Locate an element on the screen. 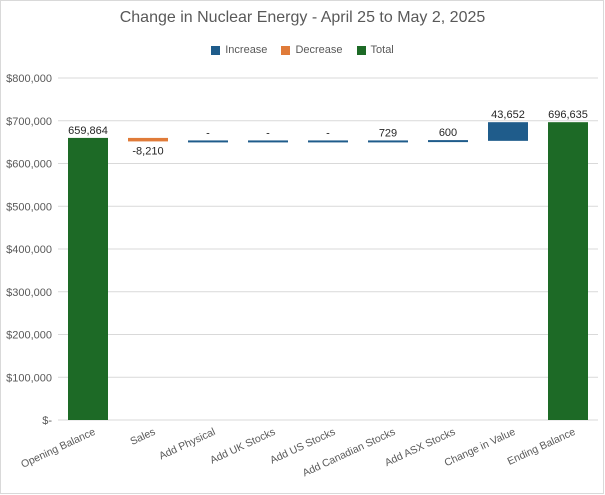 The width and height of the screenshot is (605, 495). legend-swatch-total is located at coordinates (361, 50).